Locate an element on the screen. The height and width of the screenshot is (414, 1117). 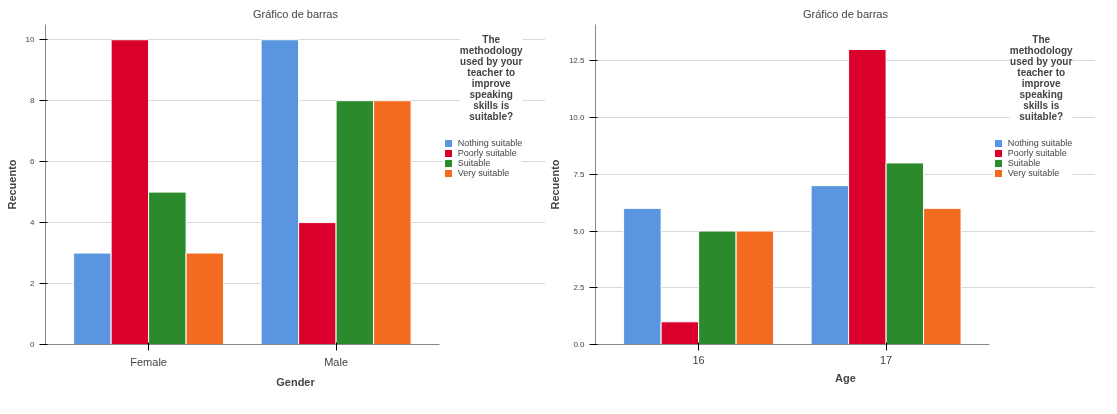
y-tick-label: 7.5 is located at coordinates (579, 174).